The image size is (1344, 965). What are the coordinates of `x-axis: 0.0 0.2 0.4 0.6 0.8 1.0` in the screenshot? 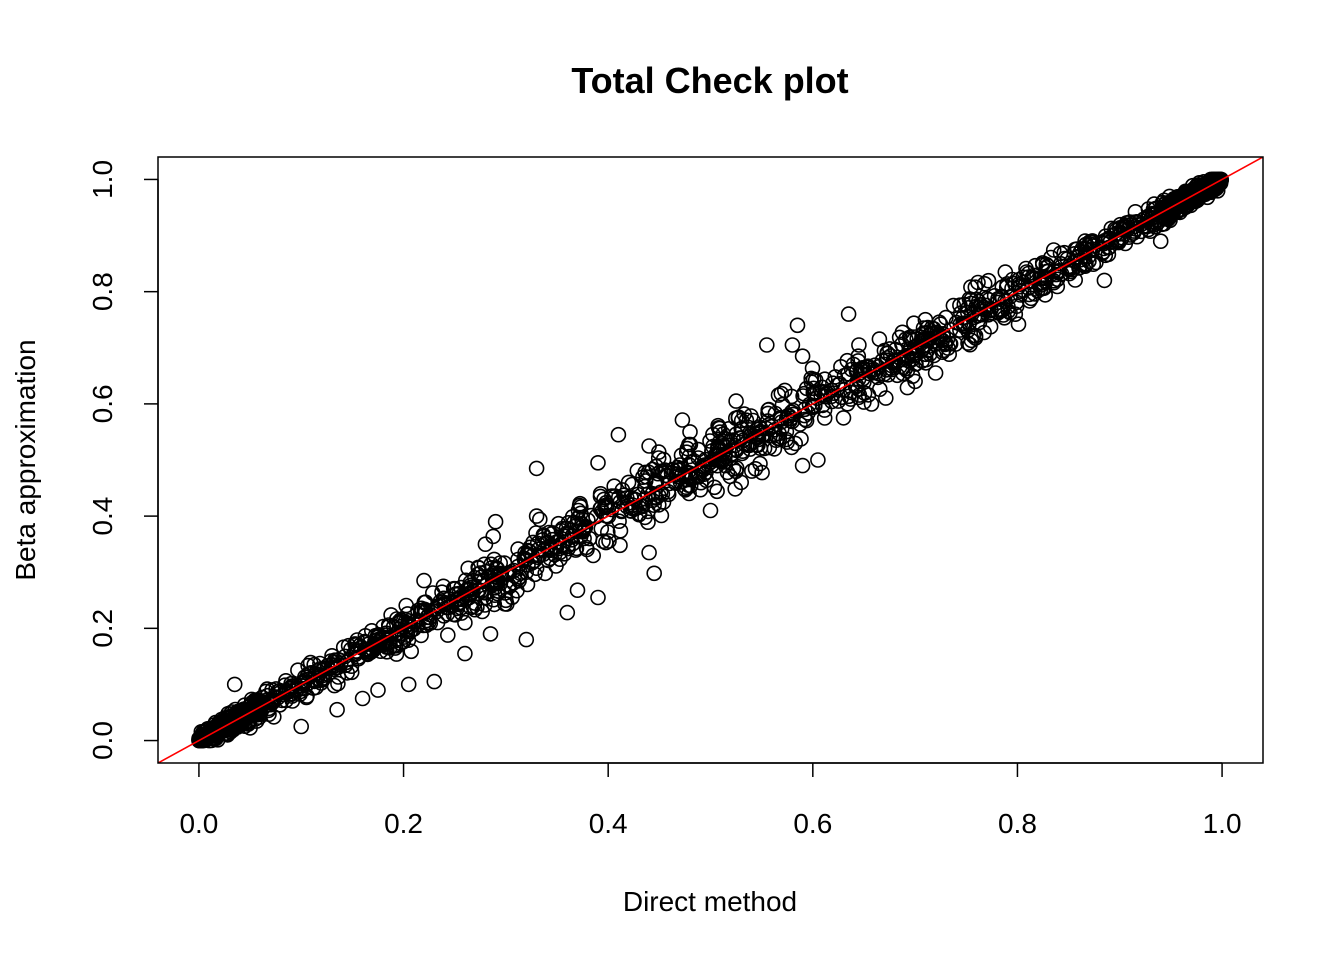 It's located at (710, 800).